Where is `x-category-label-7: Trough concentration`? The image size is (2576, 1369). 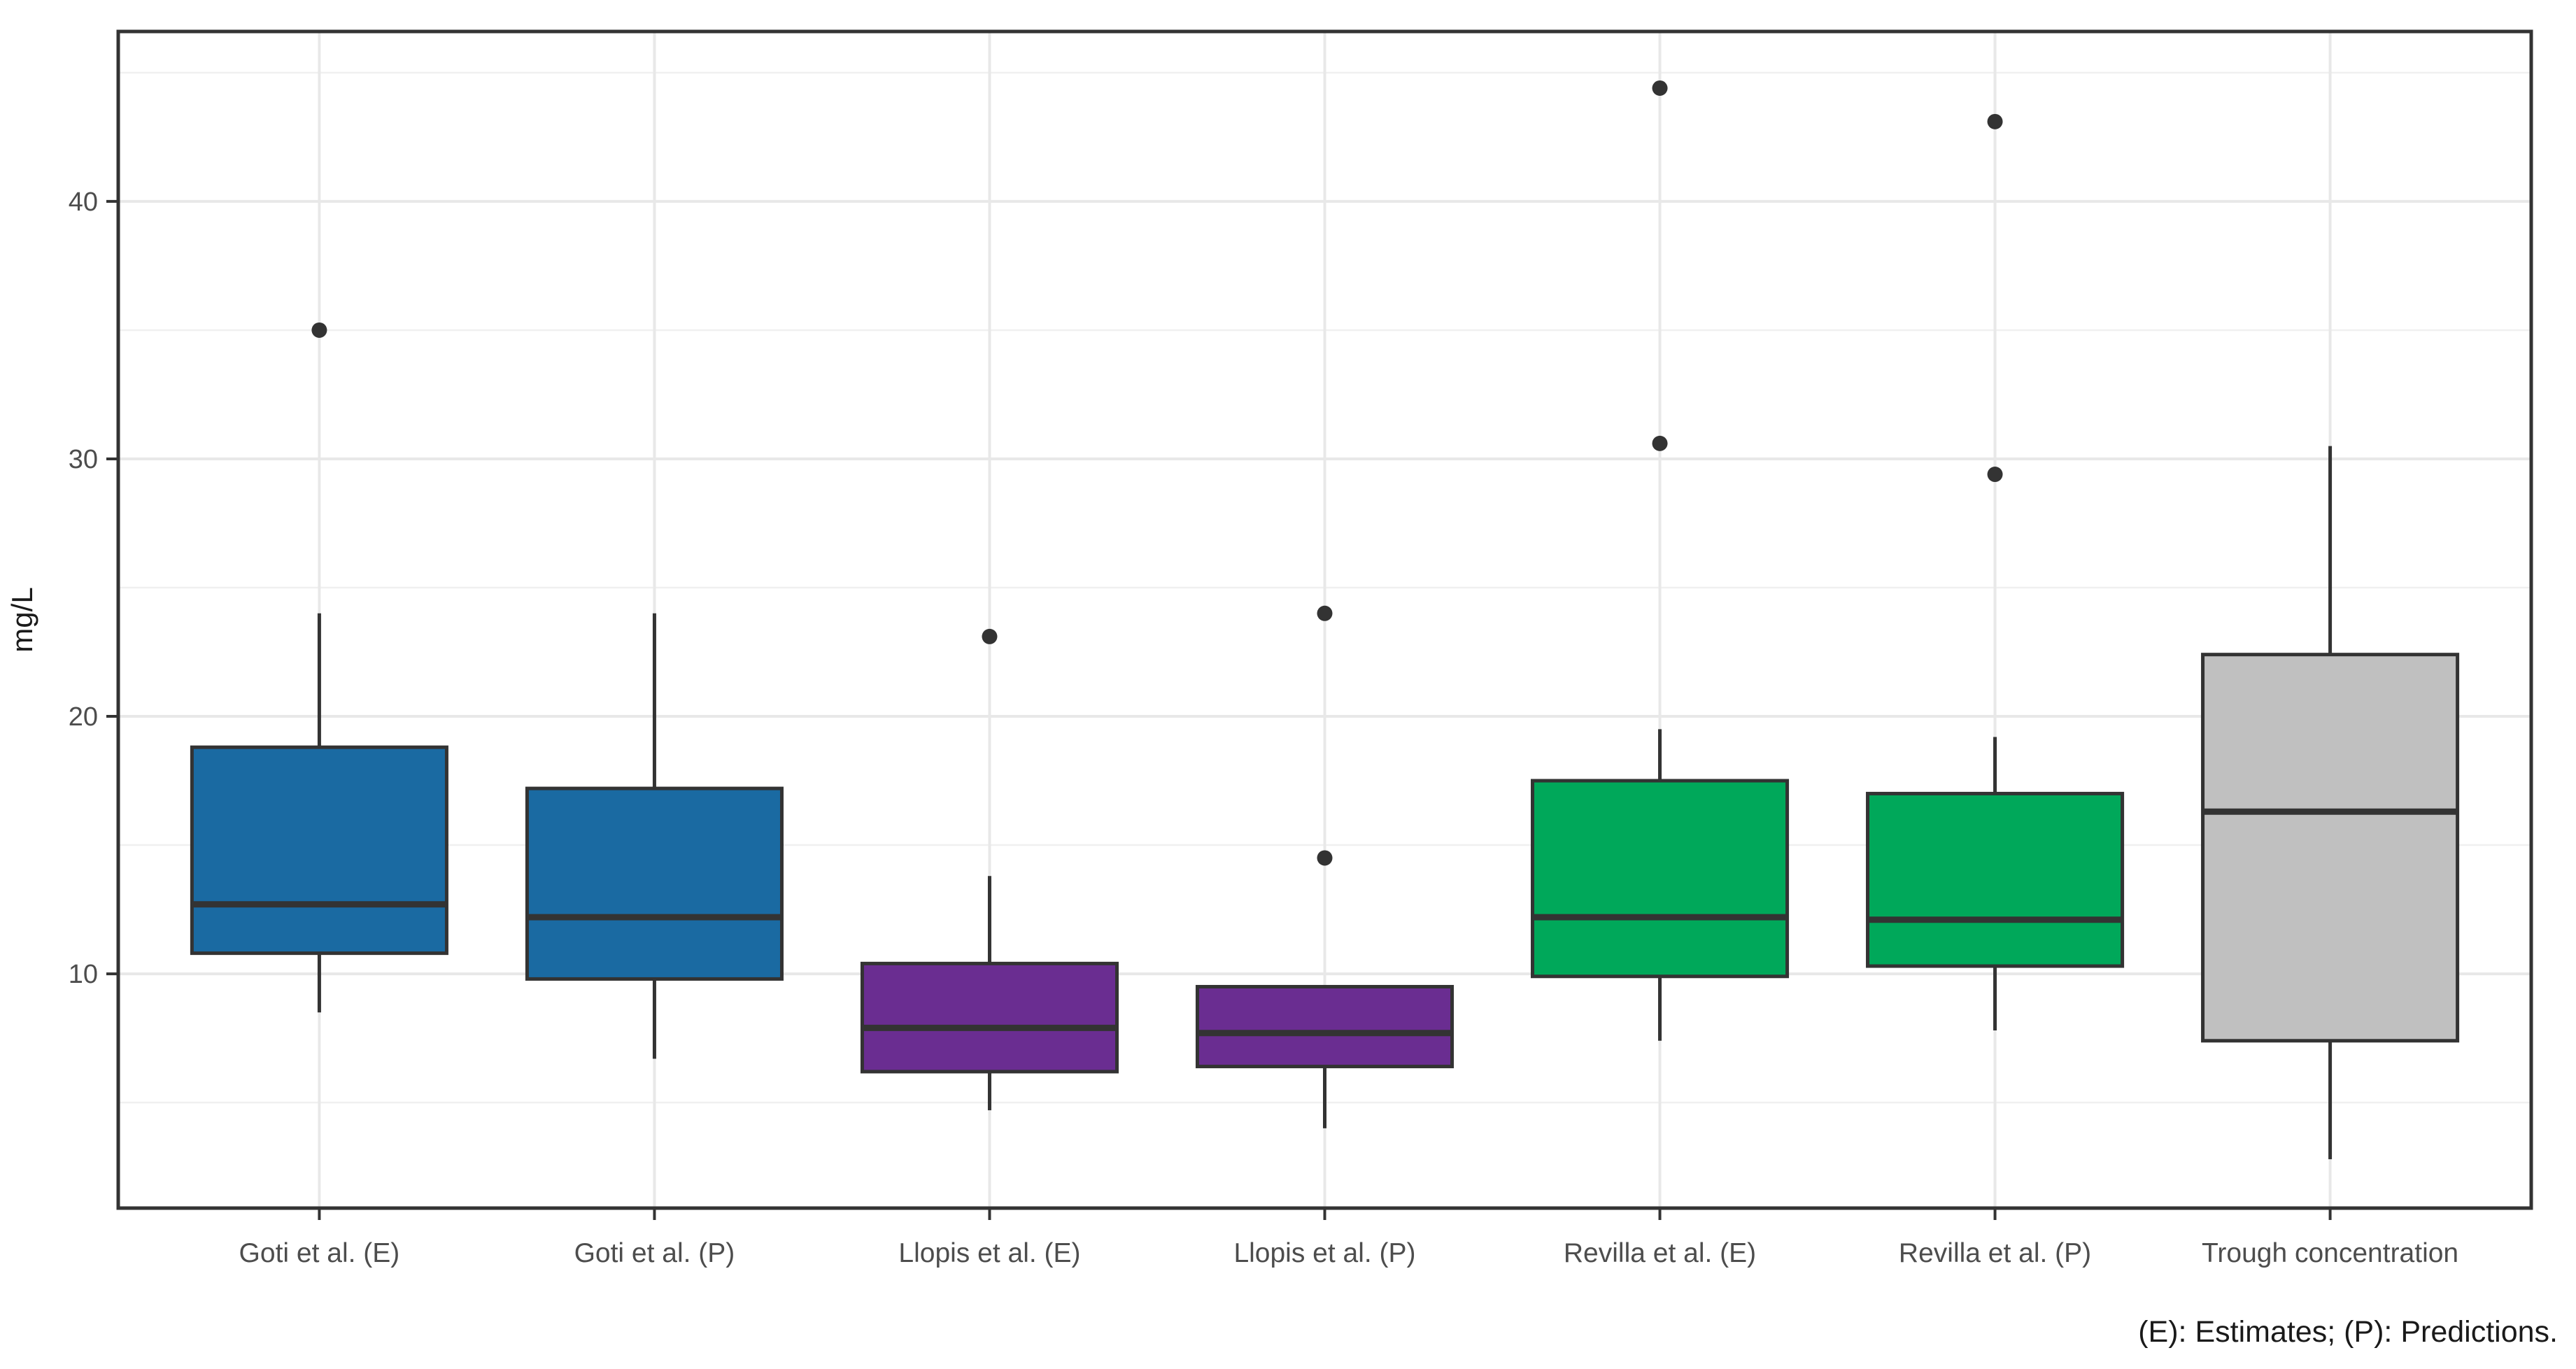 x-category-label-7: Trough concentration is located at coordinates (2330, 1253).